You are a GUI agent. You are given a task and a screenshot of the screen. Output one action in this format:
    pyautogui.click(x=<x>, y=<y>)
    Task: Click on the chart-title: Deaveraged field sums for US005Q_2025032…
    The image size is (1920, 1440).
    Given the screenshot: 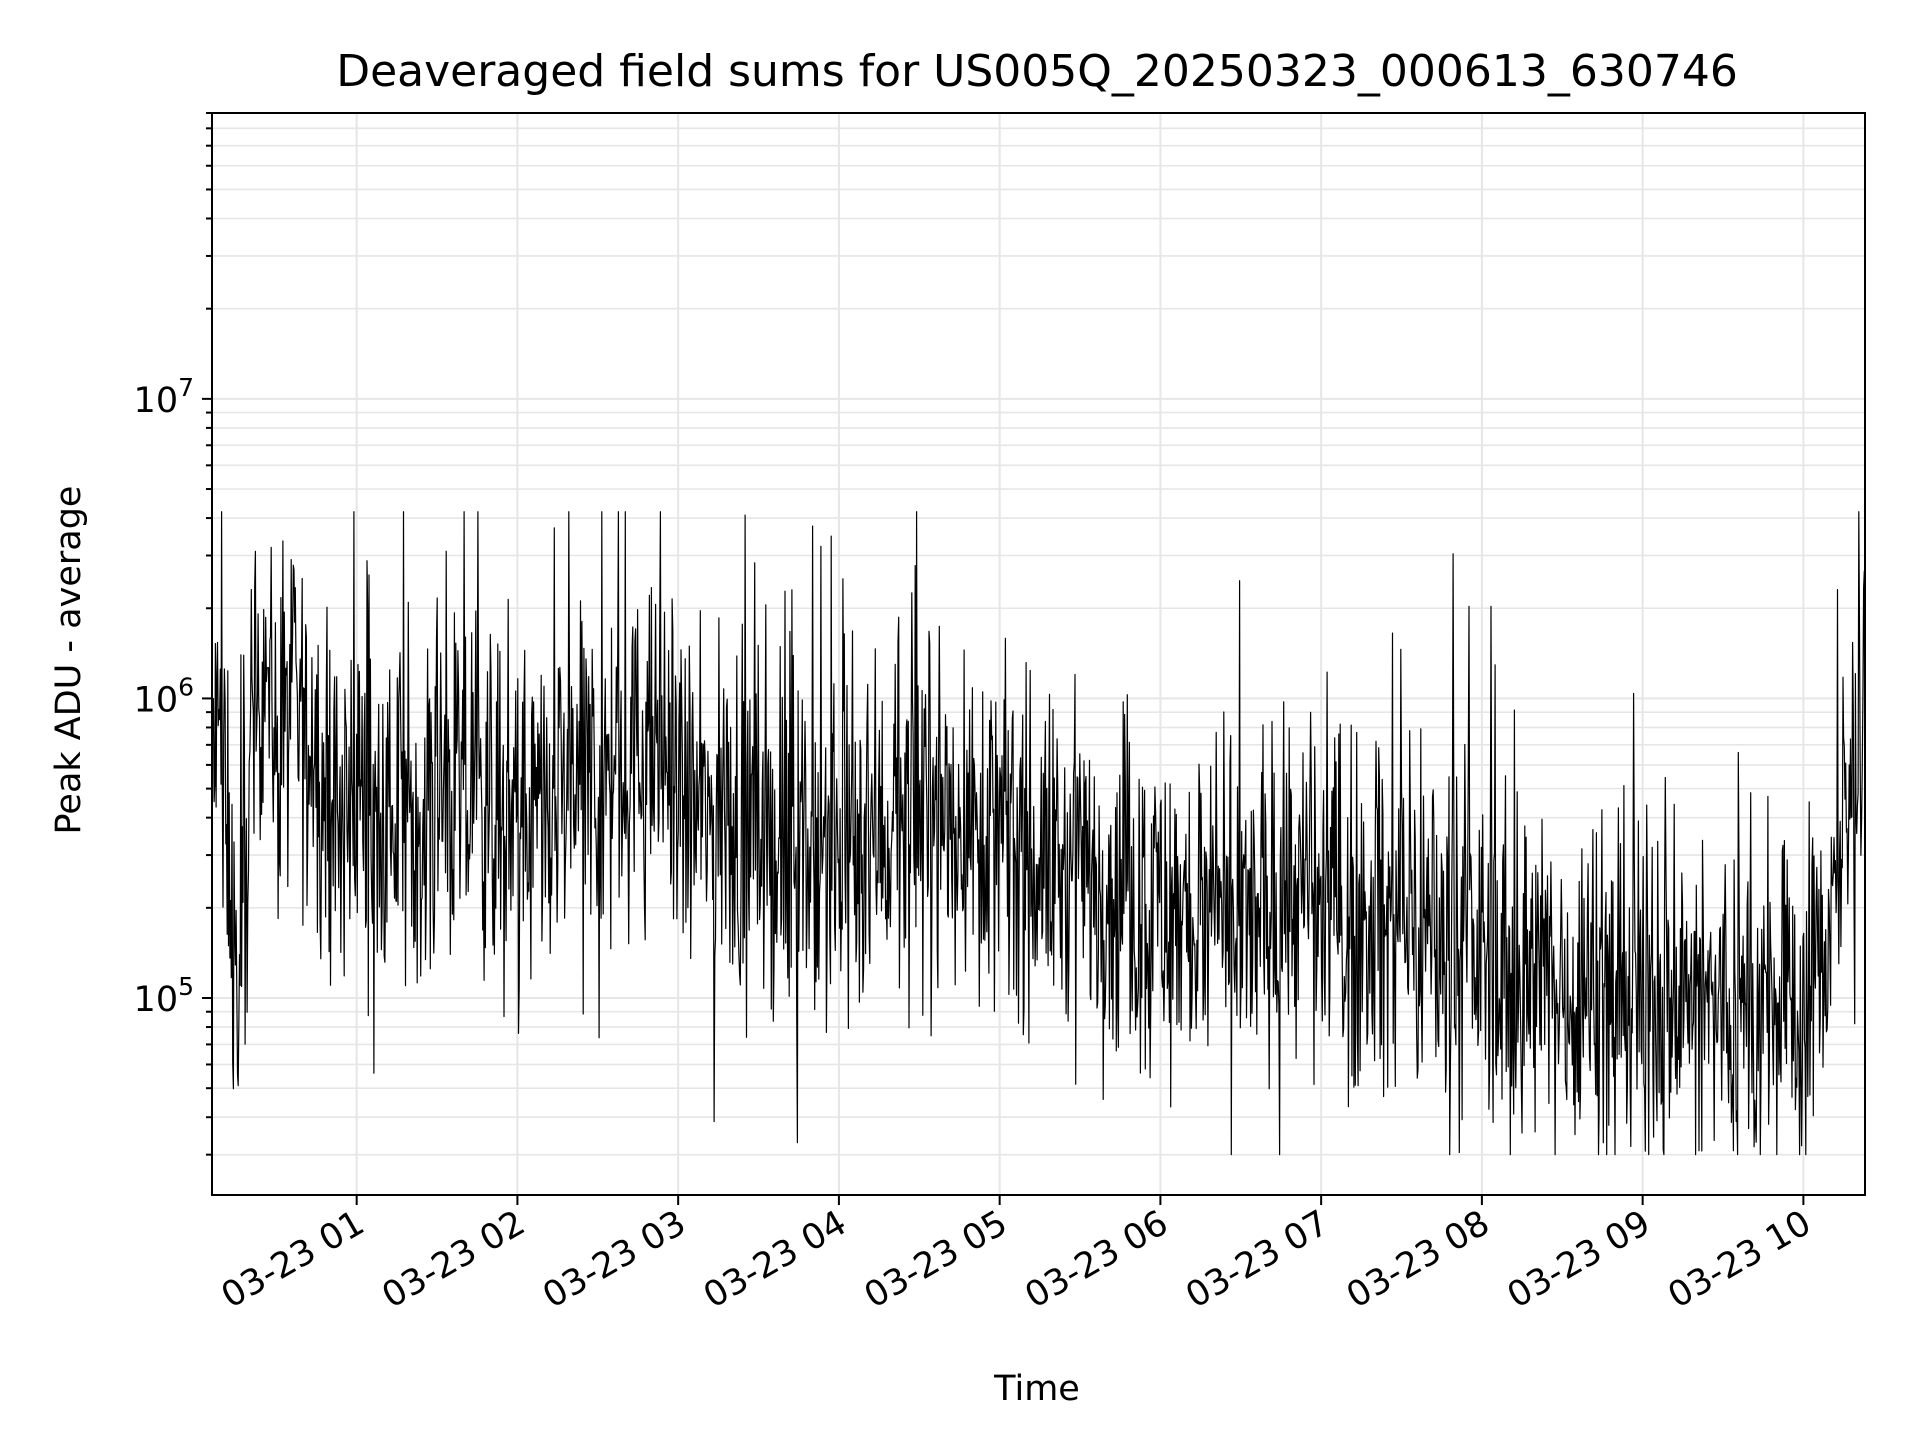 What is the action you would take?
    pyautogui.click(x=1037, y=71)
    